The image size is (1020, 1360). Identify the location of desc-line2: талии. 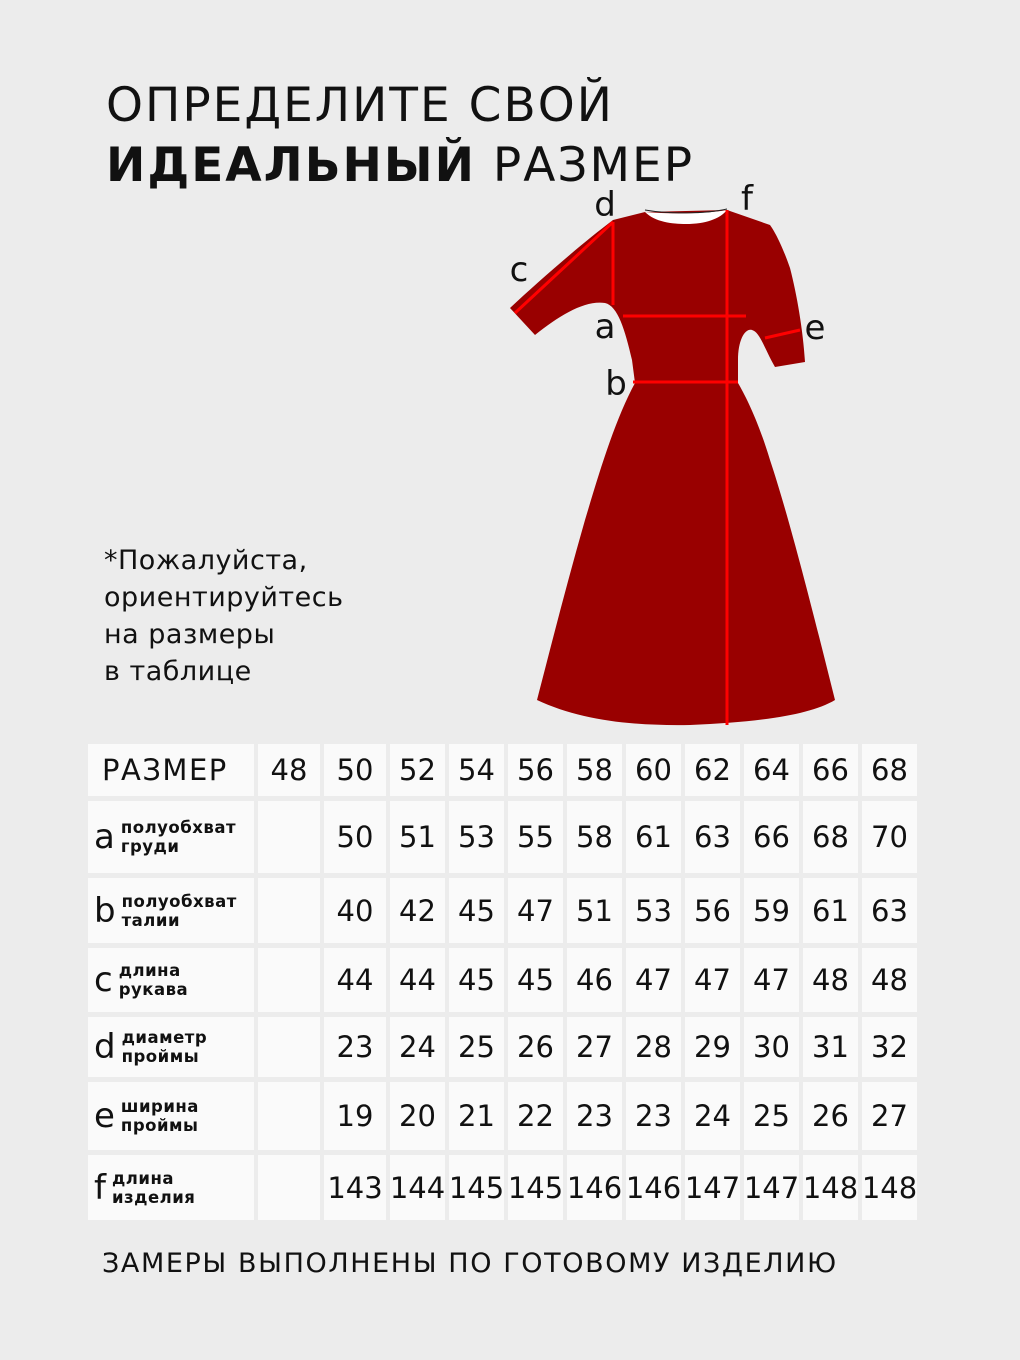
(150, 920).